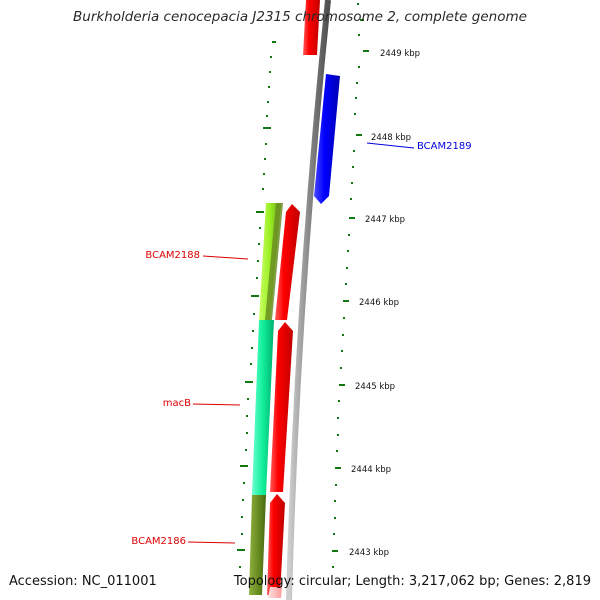 Image resolution: width=600 pixels, height=600 pixels. I want to click on tick-label-2449: 2449 kbp, so click(400, 54).